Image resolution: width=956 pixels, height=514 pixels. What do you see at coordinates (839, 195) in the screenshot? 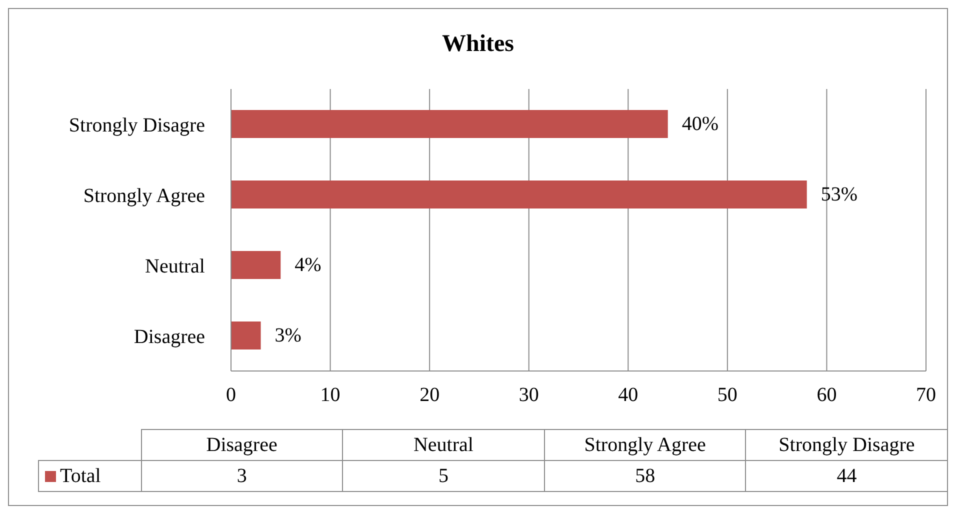
I see `annotation: 53%` at bounding box center [839, 195].